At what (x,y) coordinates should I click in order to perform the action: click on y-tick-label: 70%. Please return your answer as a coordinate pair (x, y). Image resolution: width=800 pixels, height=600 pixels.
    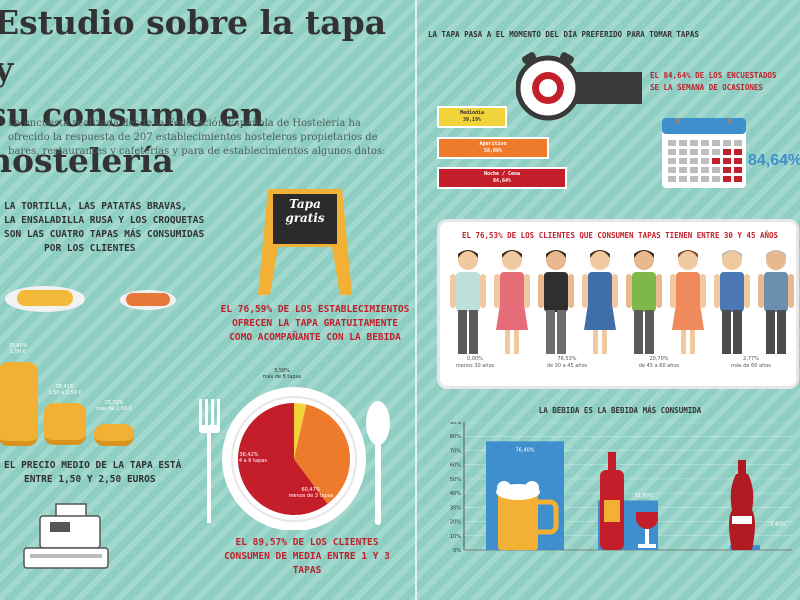
    Looking at the image, I should click on (455, 451).